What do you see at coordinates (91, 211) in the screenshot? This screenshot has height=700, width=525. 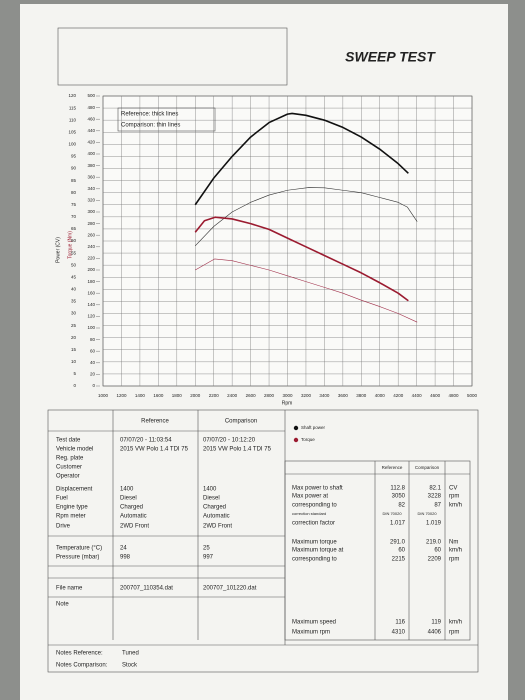 I see `y2-tick-label: 300` at bounding box center [91, 211].